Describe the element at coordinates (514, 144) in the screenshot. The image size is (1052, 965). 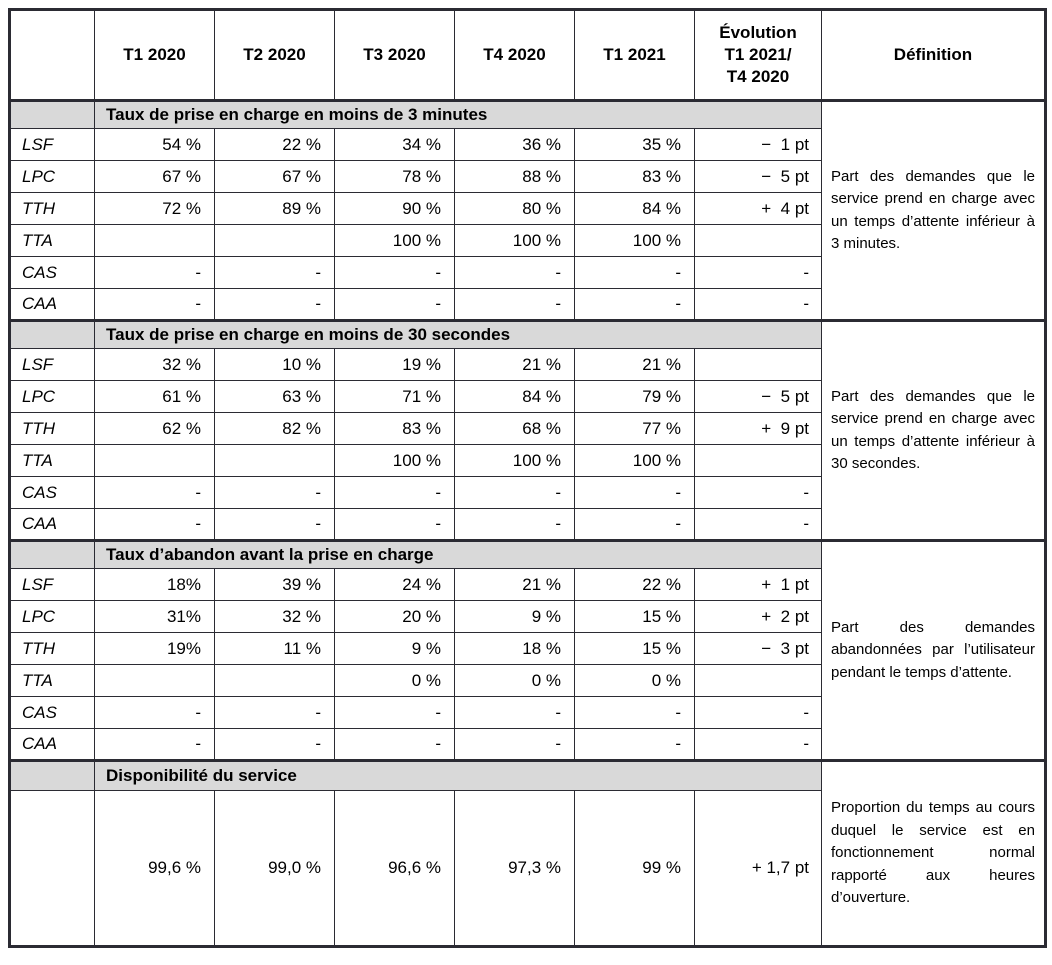
I see `value-cell: 36 %` at that location.